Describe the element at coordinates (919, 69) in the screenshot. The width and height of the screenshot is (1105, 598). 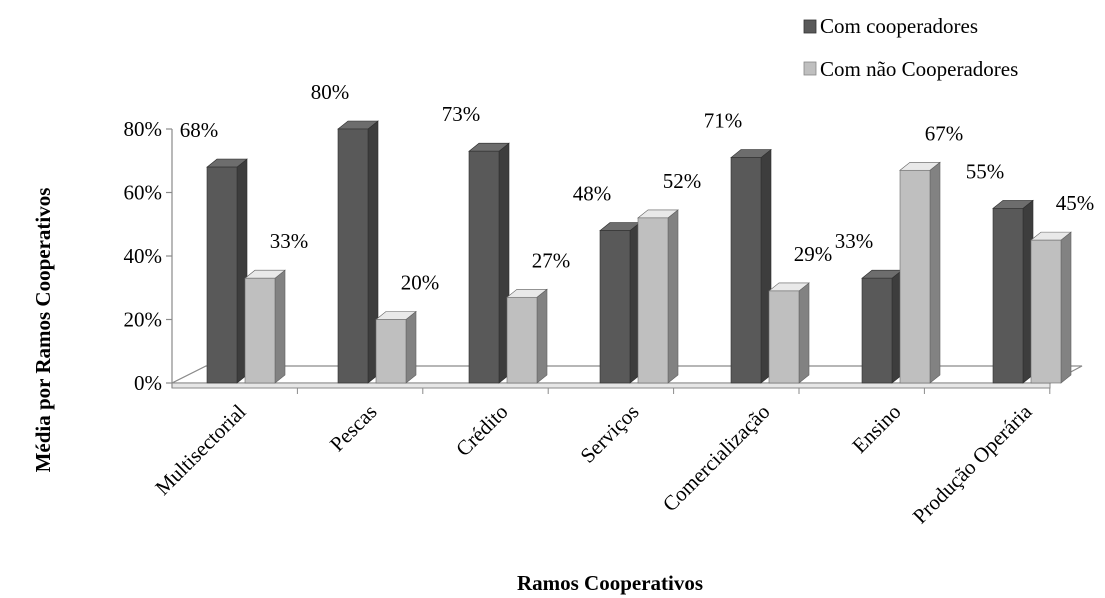
I see `legend-label-series-2: Com não Cooperadores` at that location.